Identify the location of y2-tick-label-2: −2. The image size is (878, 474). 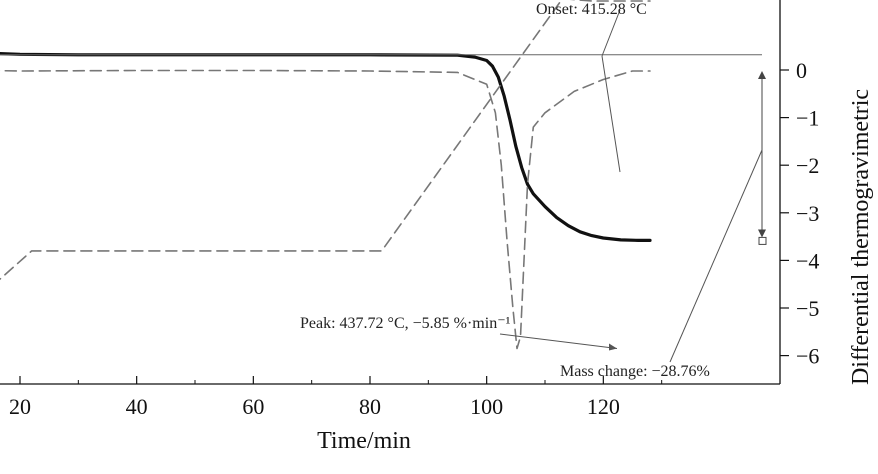
(807, 165).